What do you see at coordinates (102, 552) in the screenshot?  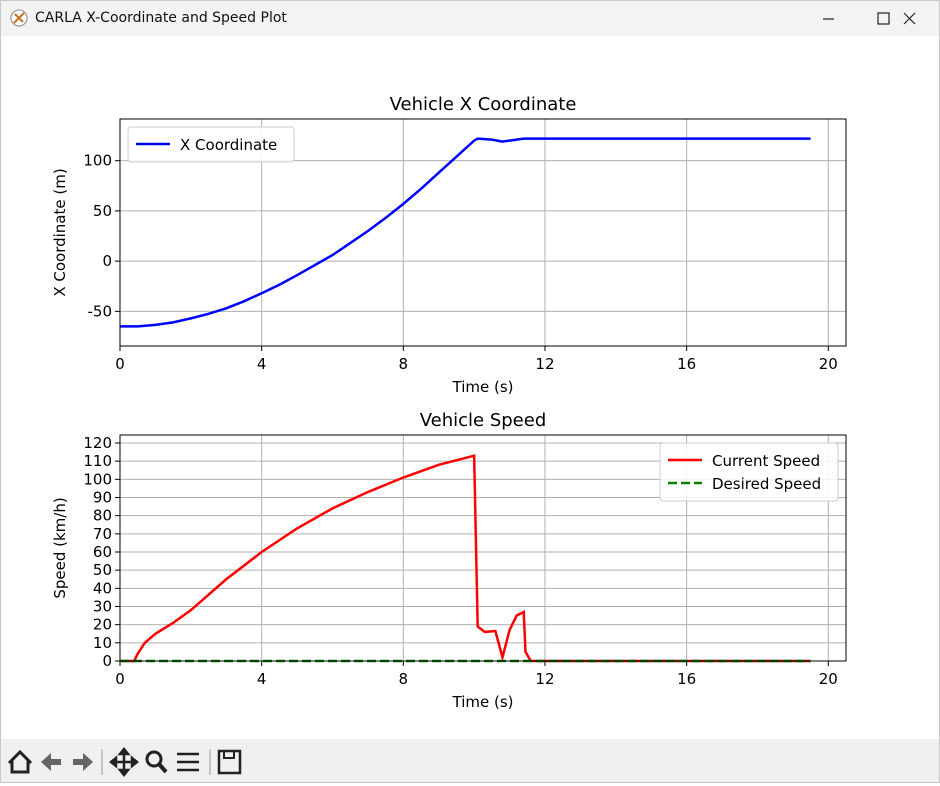 I see `y-tick-label: 60` at bounding box center [102, 552].